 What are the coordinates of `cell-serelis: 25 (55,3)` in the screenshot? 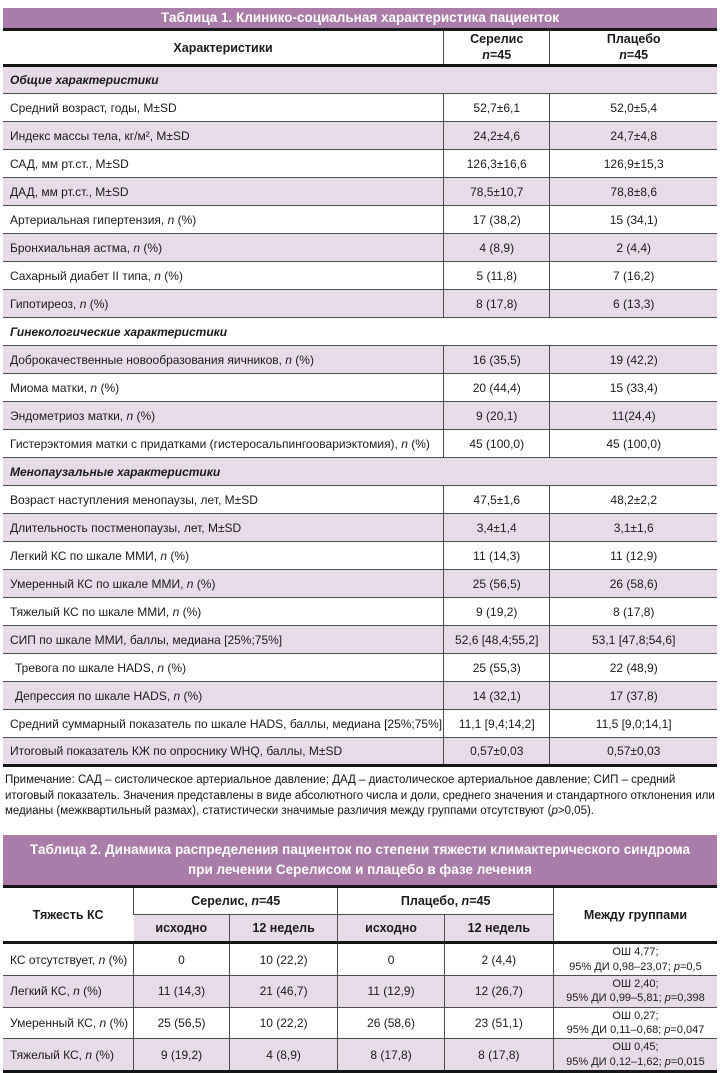 It's located at (496, 667).